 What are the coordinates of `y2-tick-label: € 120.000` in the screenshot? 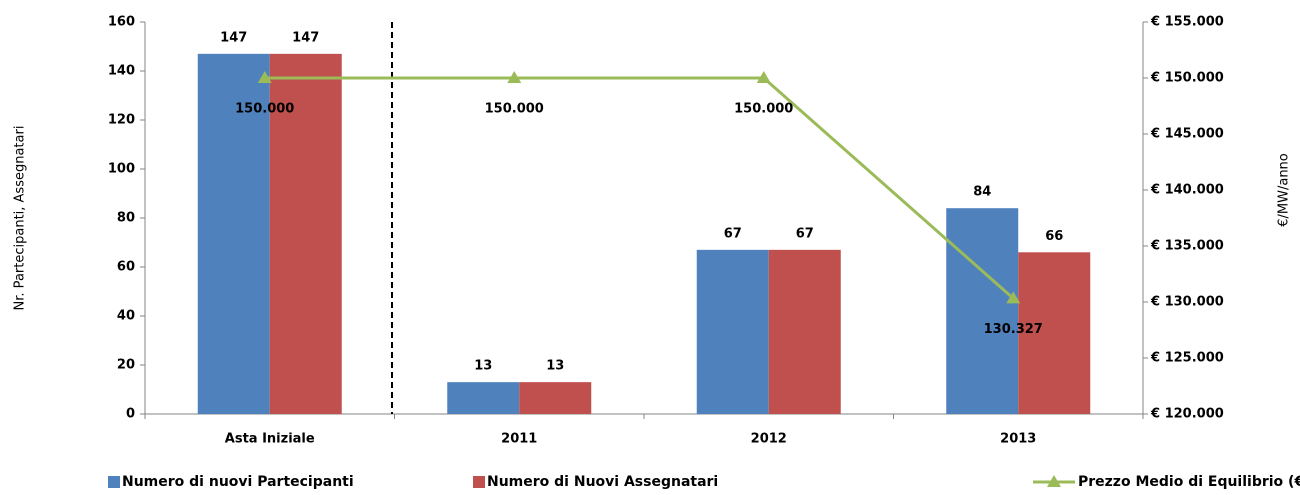 It's located at (1187, 414).